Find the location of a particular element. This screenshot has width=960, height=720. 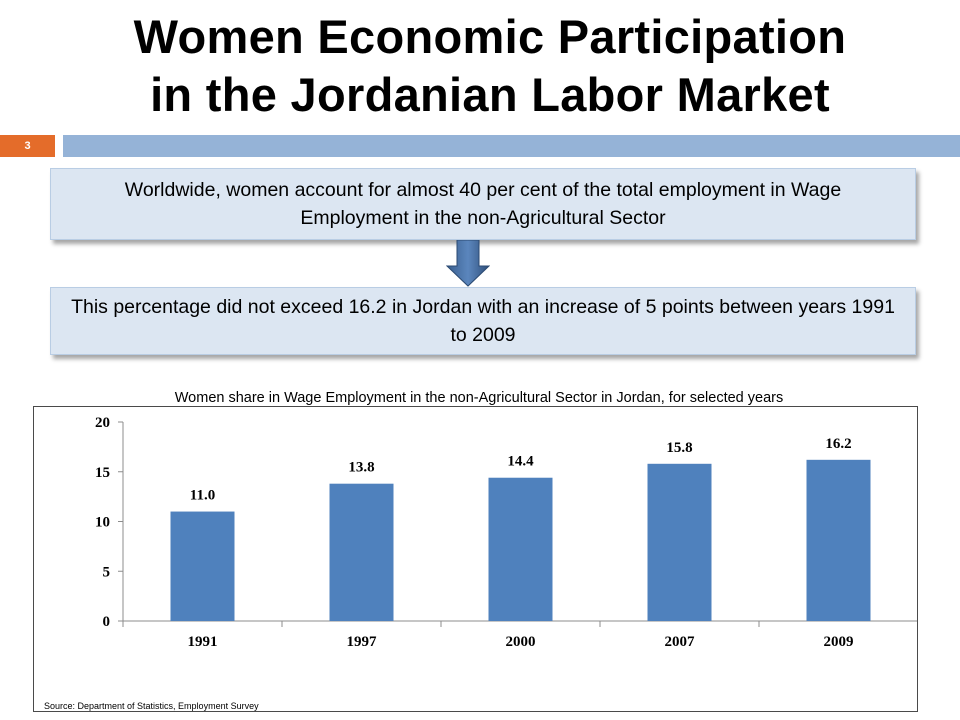

x-category-label: 2000 is located at coordinates (521, 642).